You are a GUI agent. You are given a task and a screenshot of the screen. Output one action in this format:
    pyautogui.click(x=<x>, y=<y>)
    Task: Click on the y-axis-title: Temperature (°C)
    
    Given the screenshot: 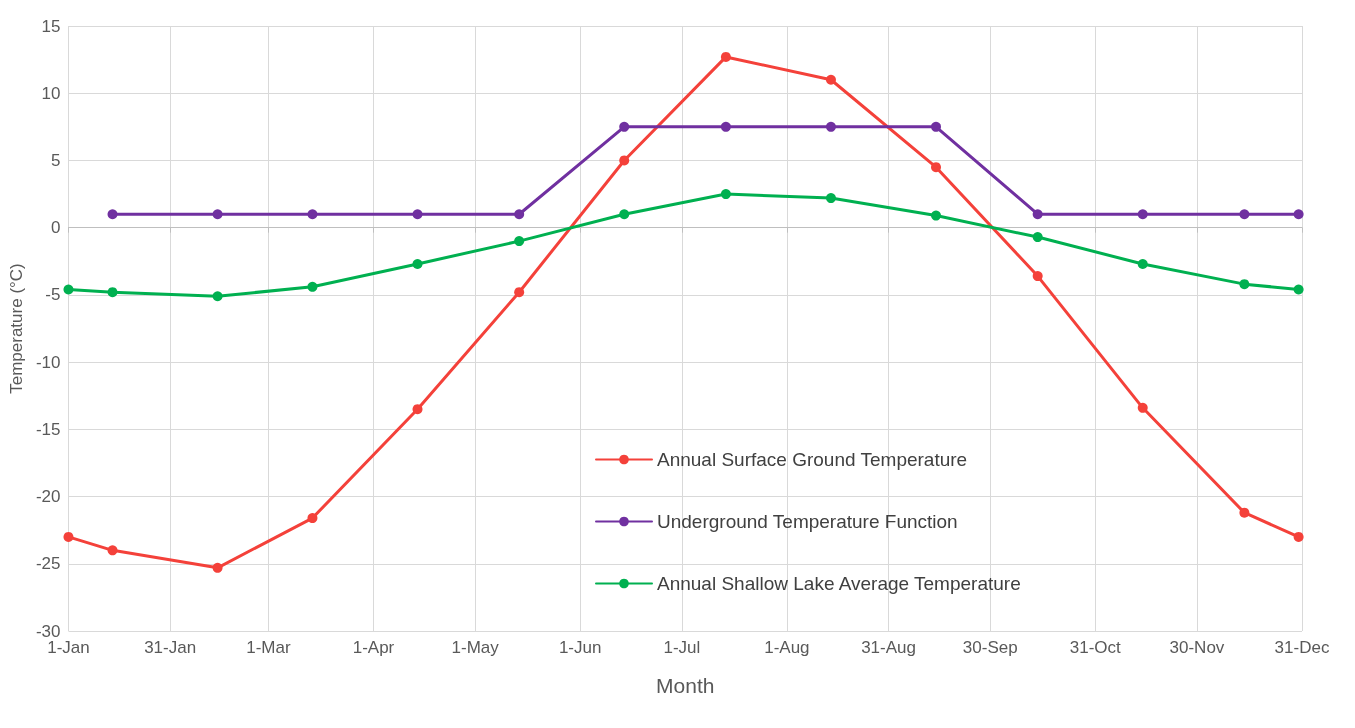 What is the action you would take?
    pyautogui.click(x=16, y=328)
    